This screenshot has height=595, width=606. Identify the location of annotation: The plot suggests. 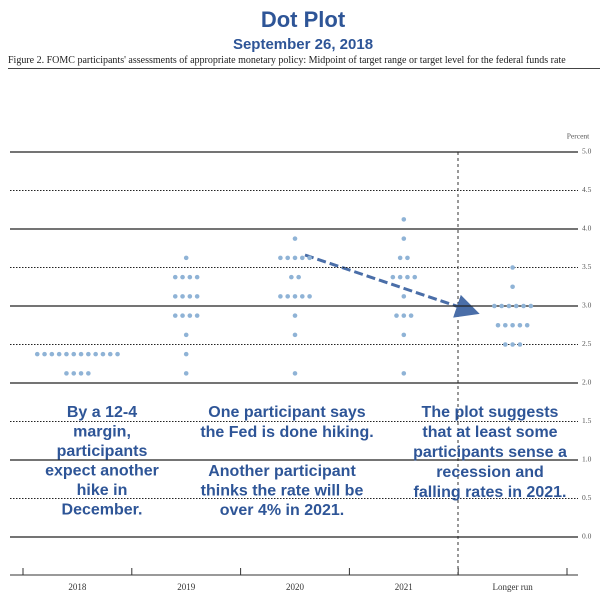
(490, 412).